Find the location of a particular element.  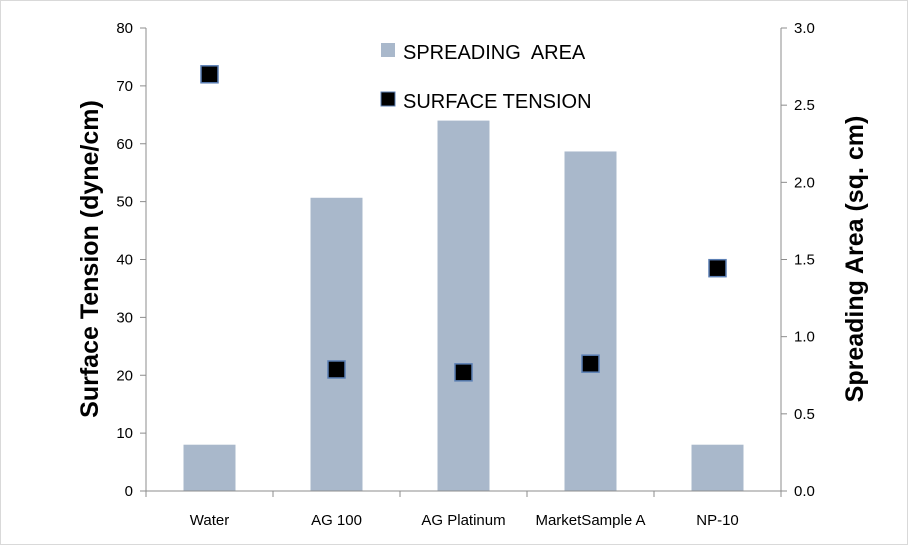

right-tick-label-0-0: 0.0 is located at coordinates (804, 491).